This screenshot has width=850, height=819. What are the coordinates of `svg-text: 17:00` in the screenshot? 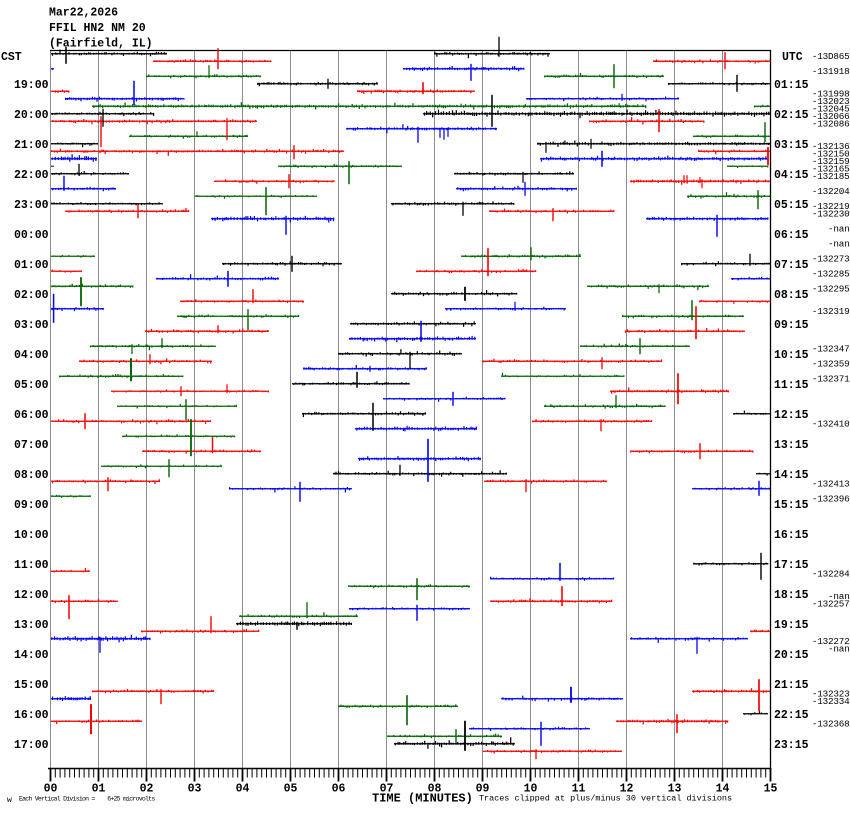 It's located at (31, 745).